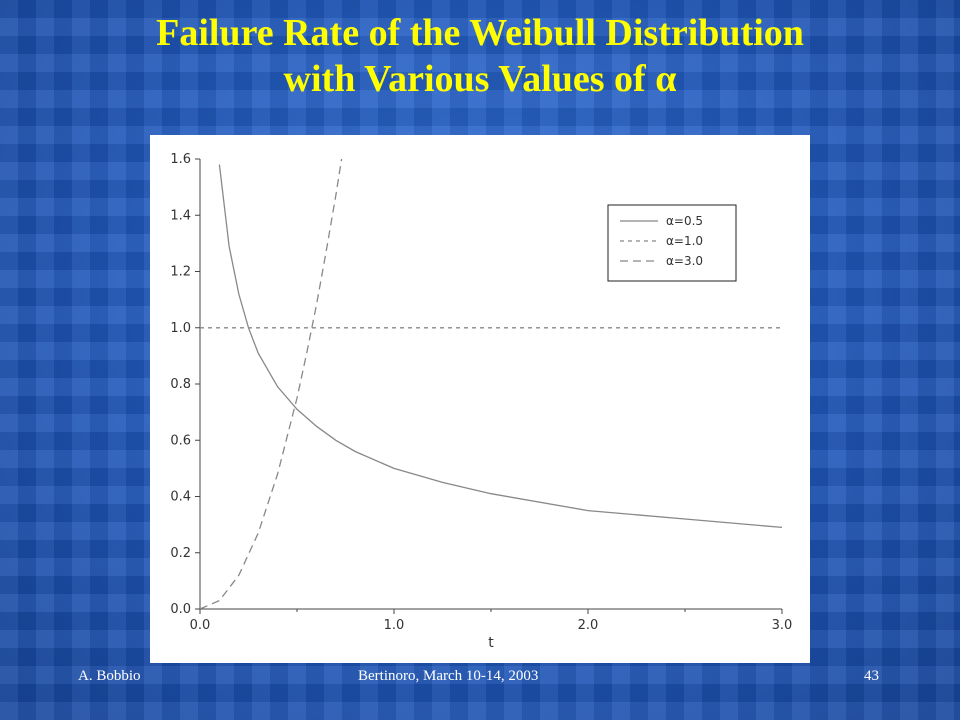 Image resolution: width=960 pixels, height=720 pixels. I want to click on y-tick-label: 1.6, so click(180, 159).